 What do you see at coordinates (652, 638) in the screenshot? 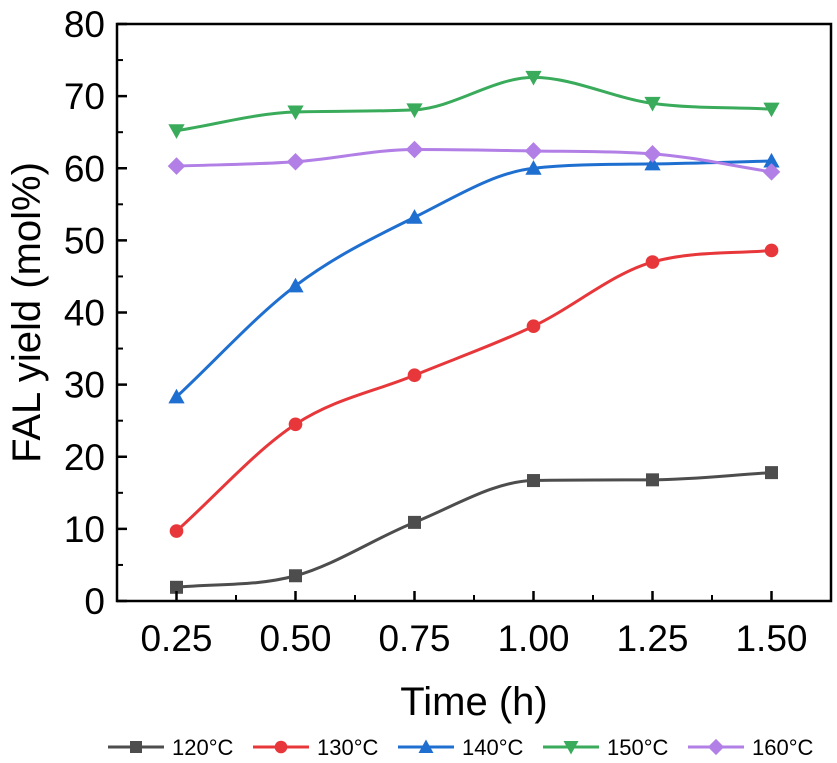
I see `x-tick-label: 1.25` at bounding box center [652, 638].